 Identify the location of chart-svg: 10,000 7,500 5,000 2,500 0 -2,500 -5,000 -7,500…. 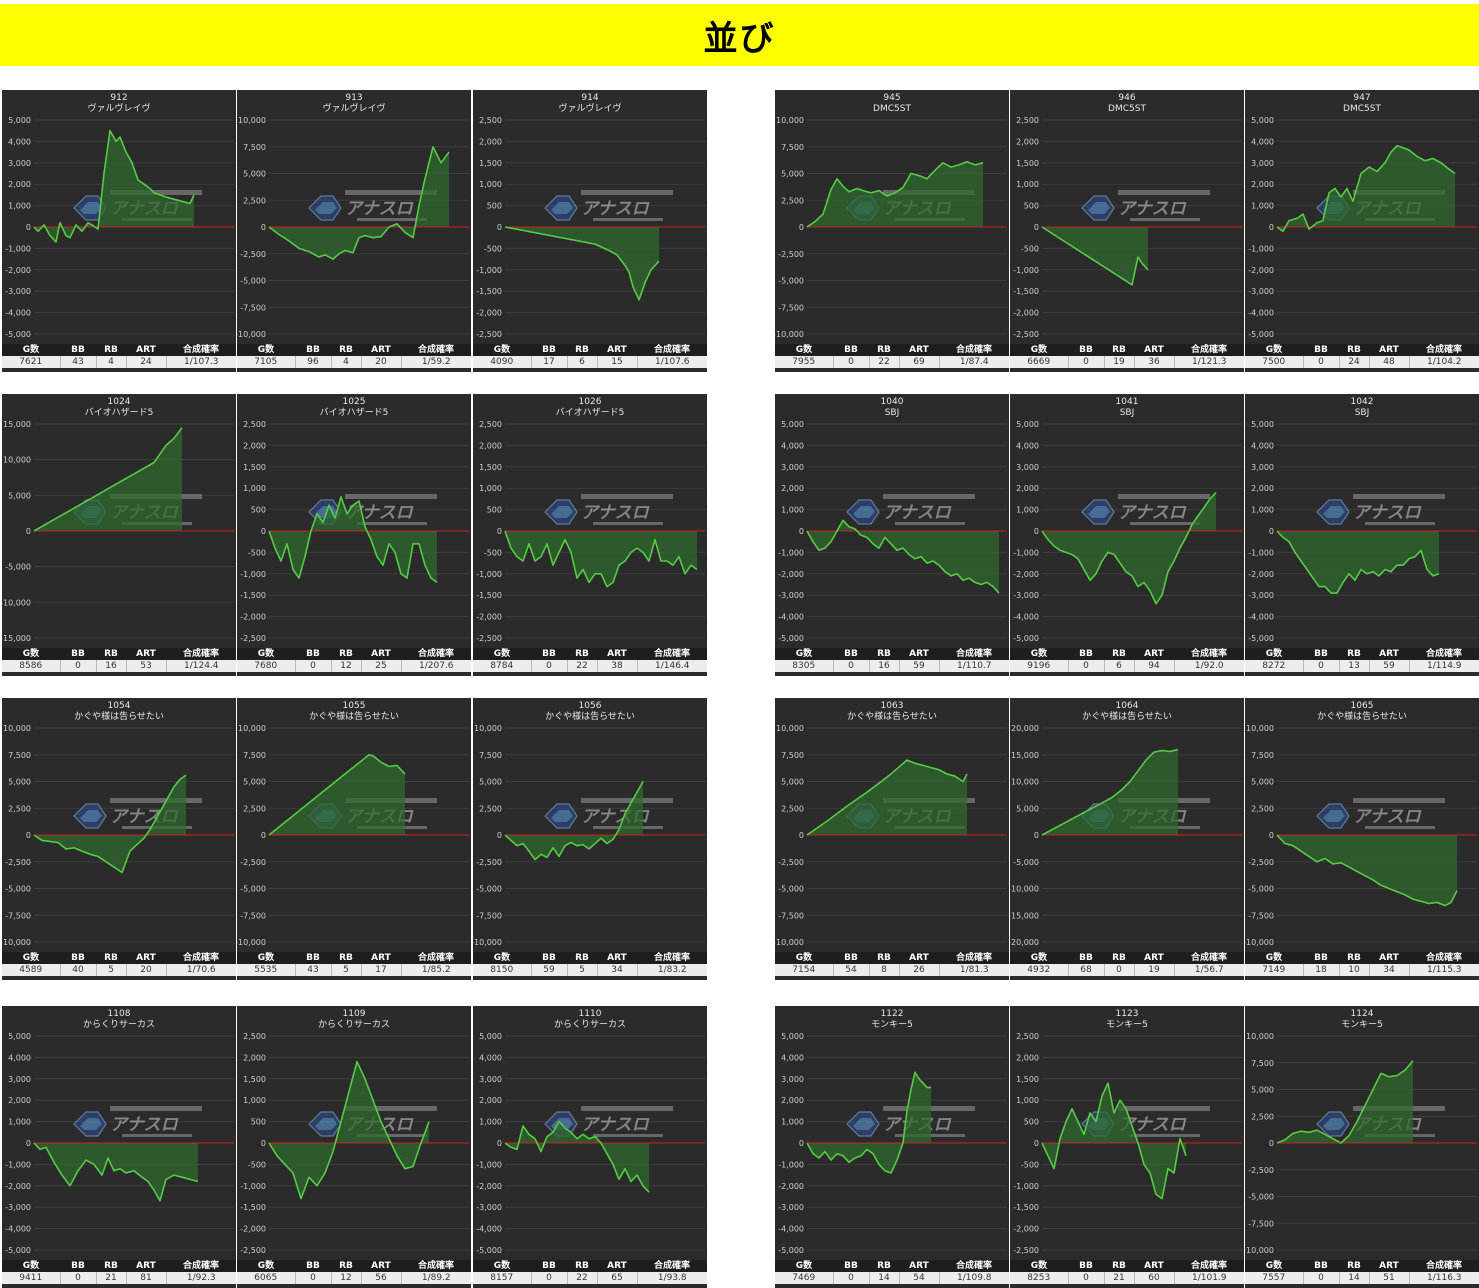
(589, 835).